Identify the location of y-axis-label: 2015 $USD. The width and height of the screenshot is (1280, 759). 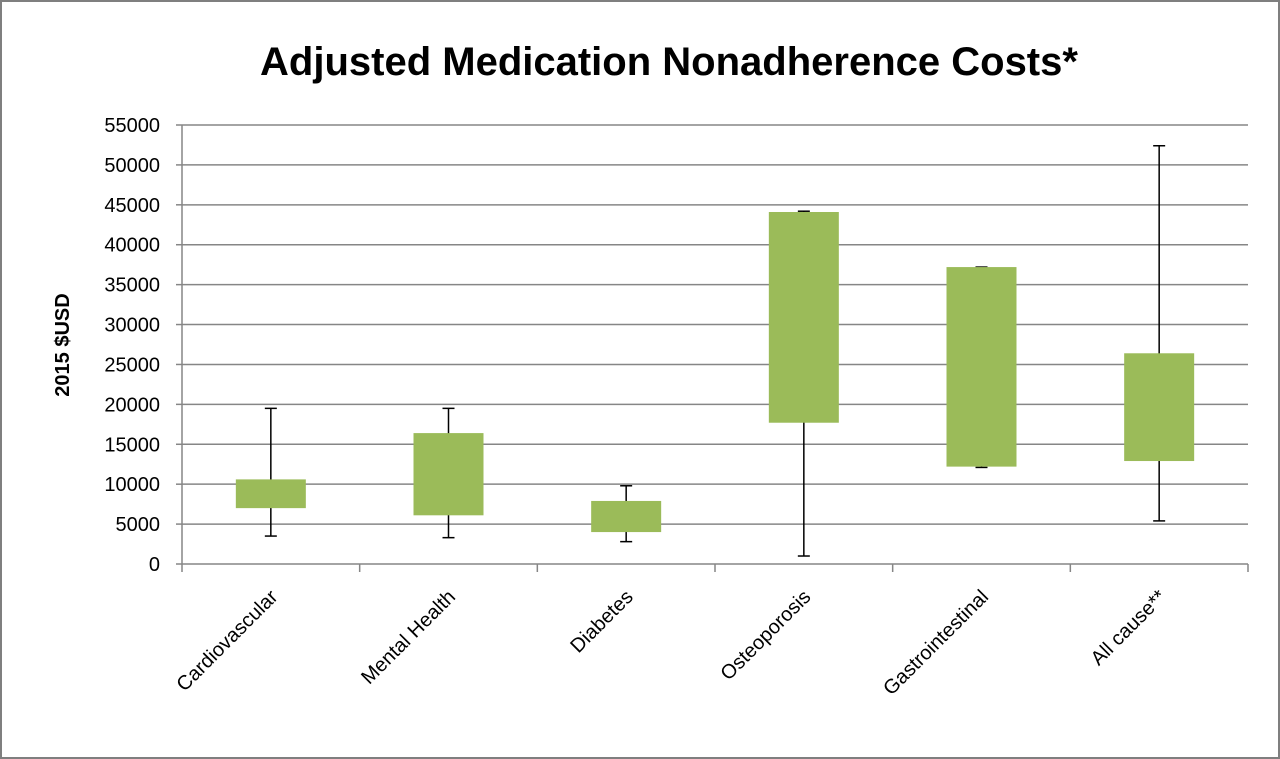
(63, 344).